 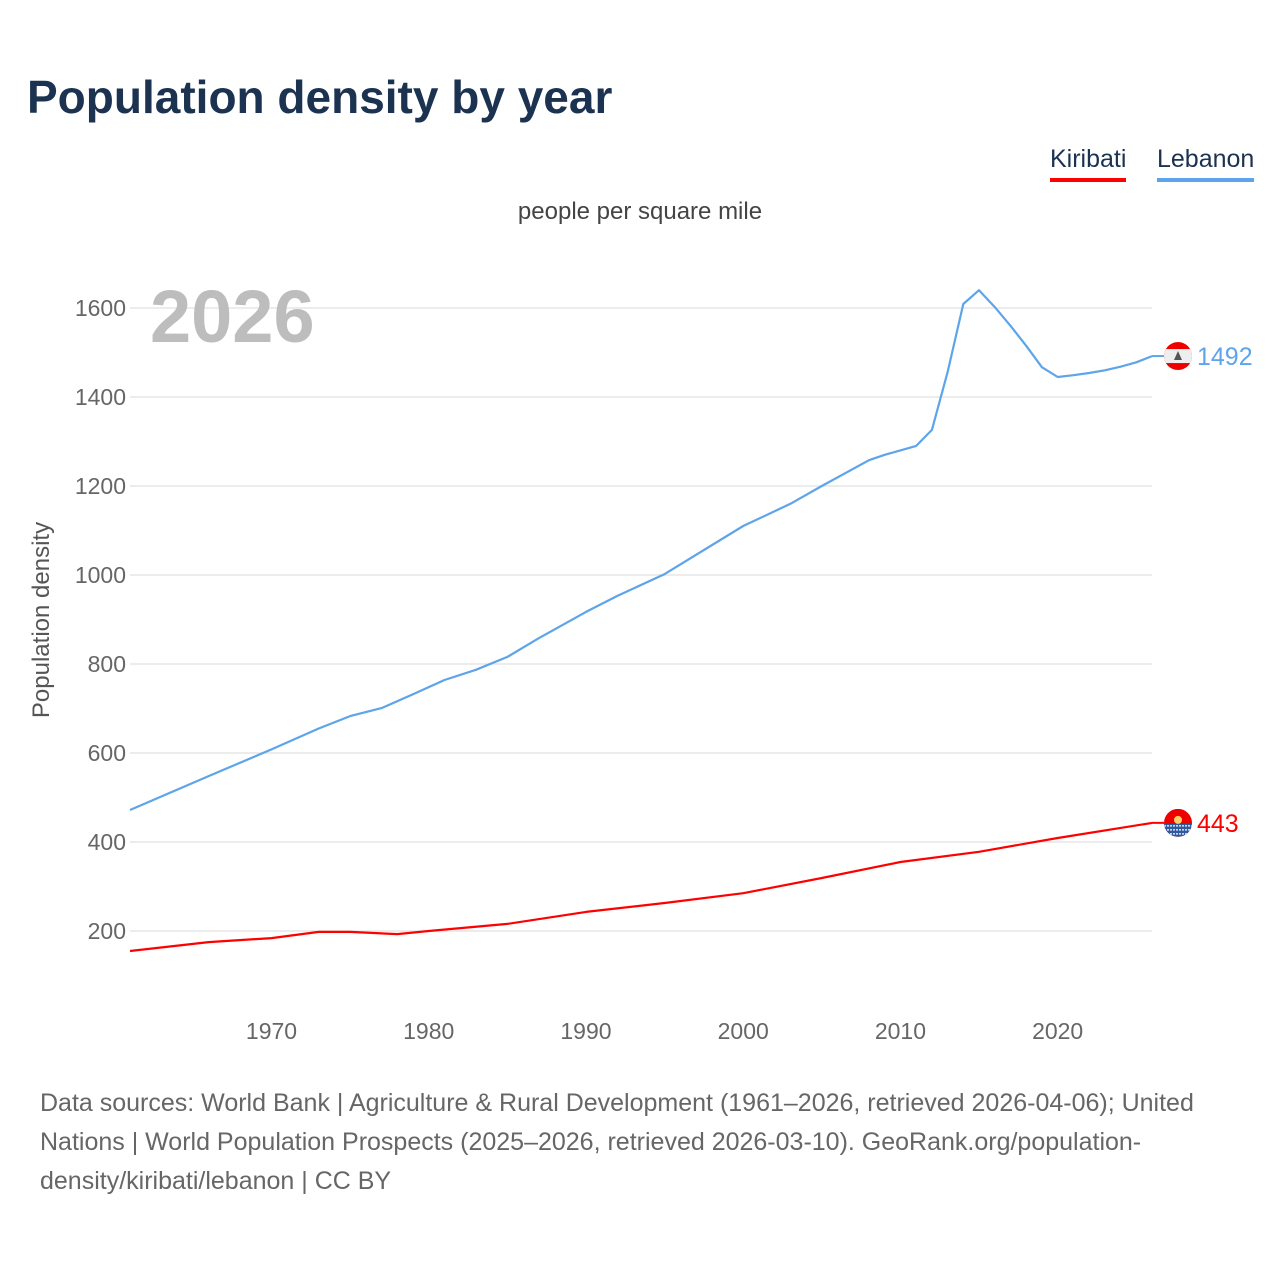 I want to click on sun, so click(x=1178, y=819).